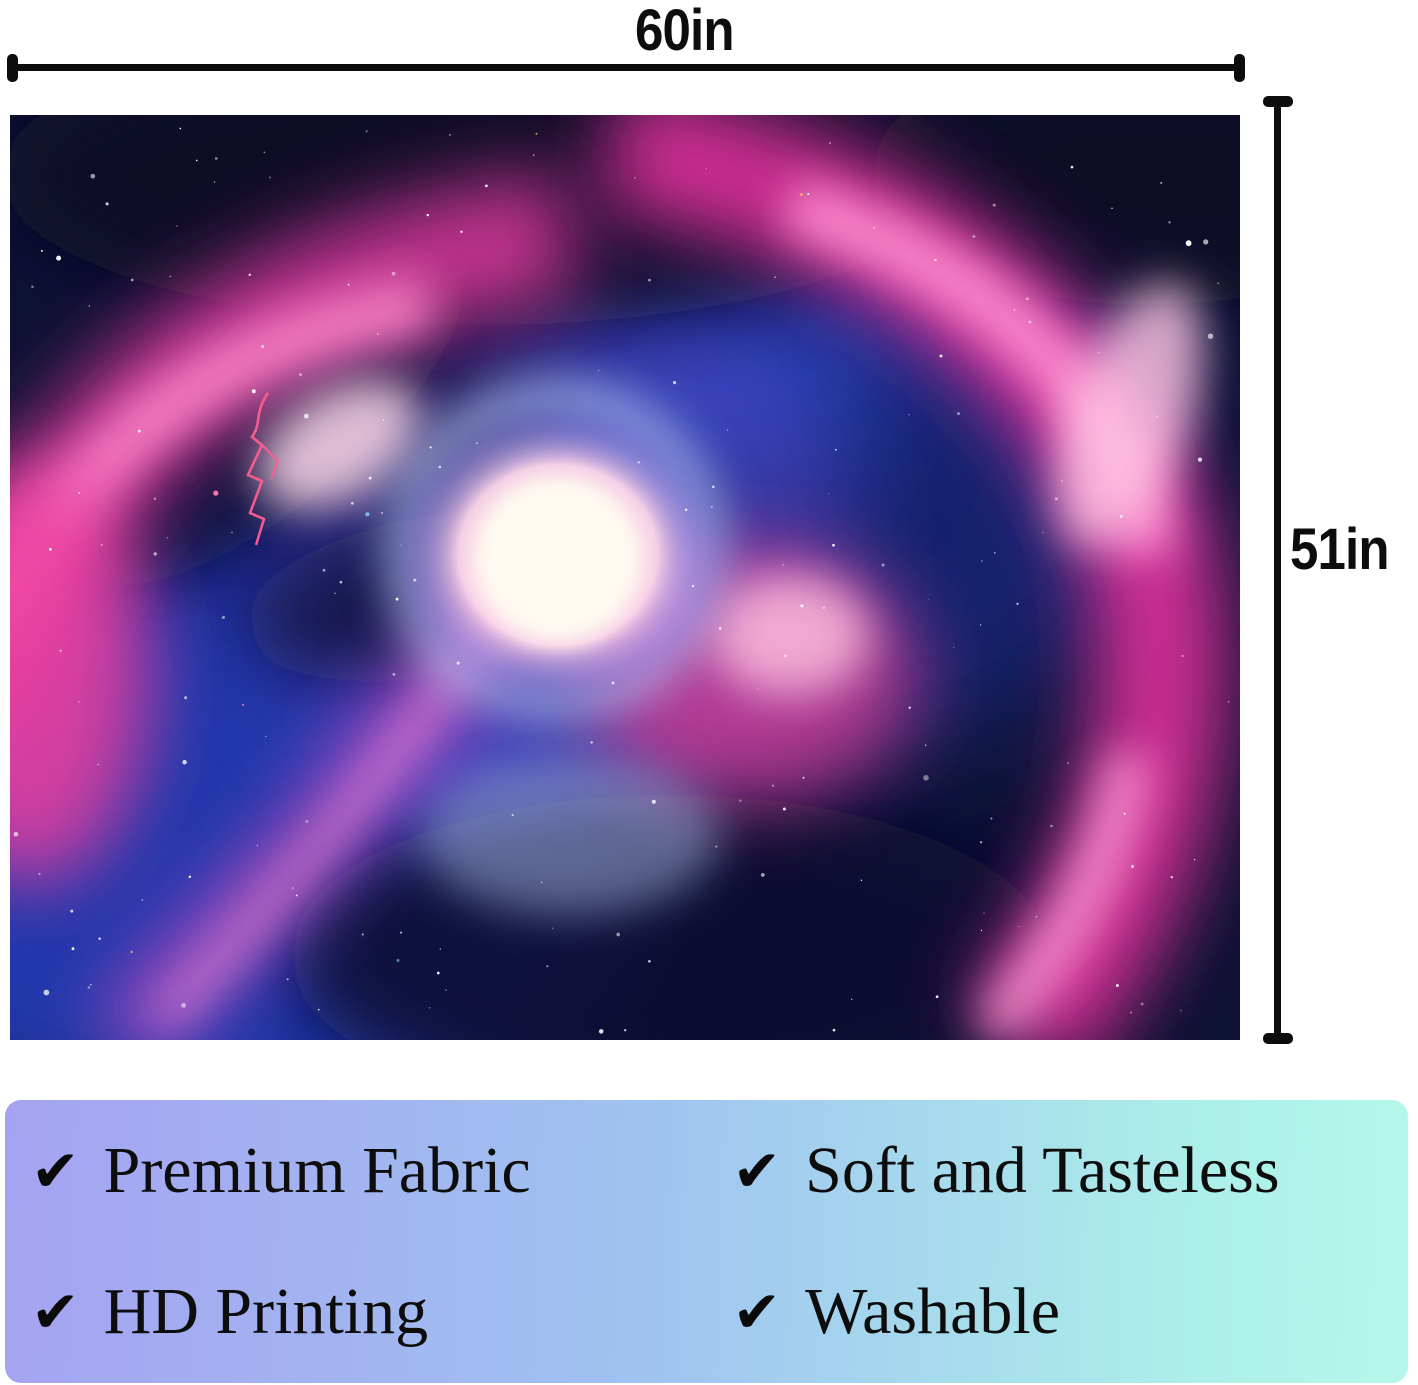 This screenshot has height=1385, width=1418. What do you see at coordinates (626, 67) in the screenshot?
I see `width-dimension-line` at bounding box center [626, 67].